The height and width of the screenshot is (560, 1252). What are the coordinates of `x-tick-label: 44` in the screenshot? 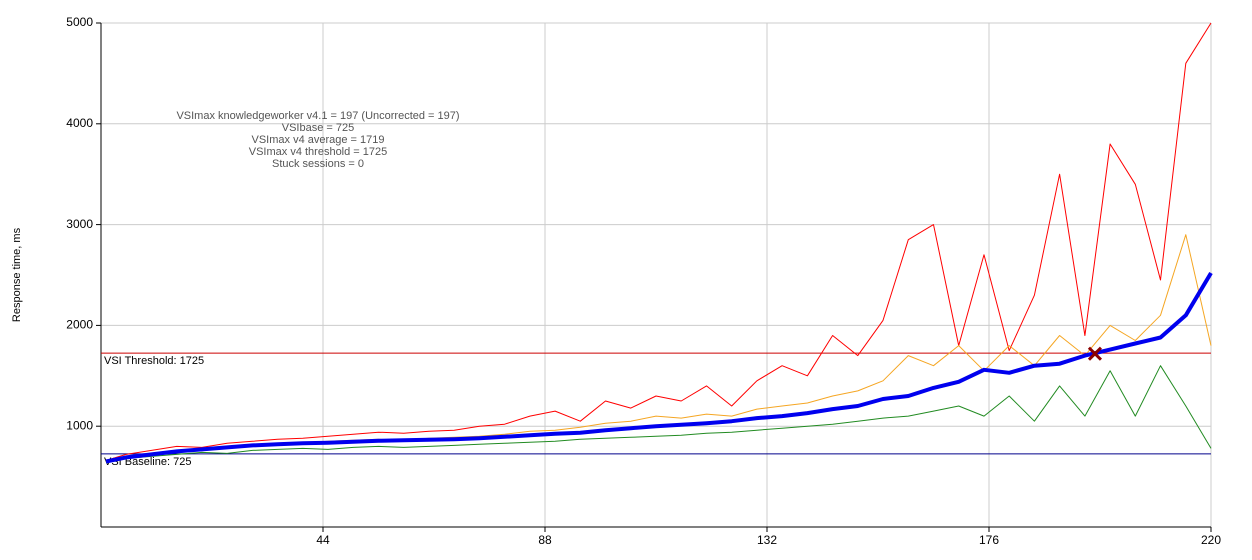 It's located at (323, 540).